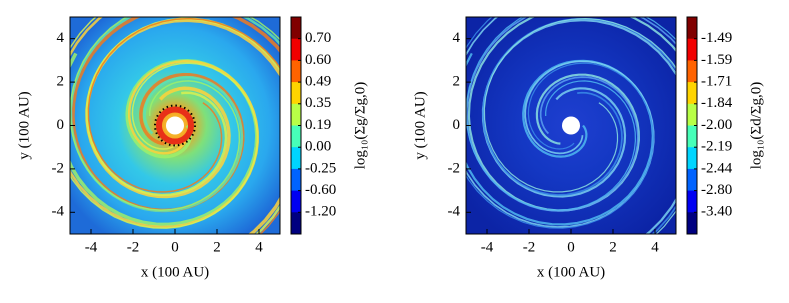 This screenshot has height=303, width=789. I want to click on colorbar-tick-label: -2.80, so click(716, 190).